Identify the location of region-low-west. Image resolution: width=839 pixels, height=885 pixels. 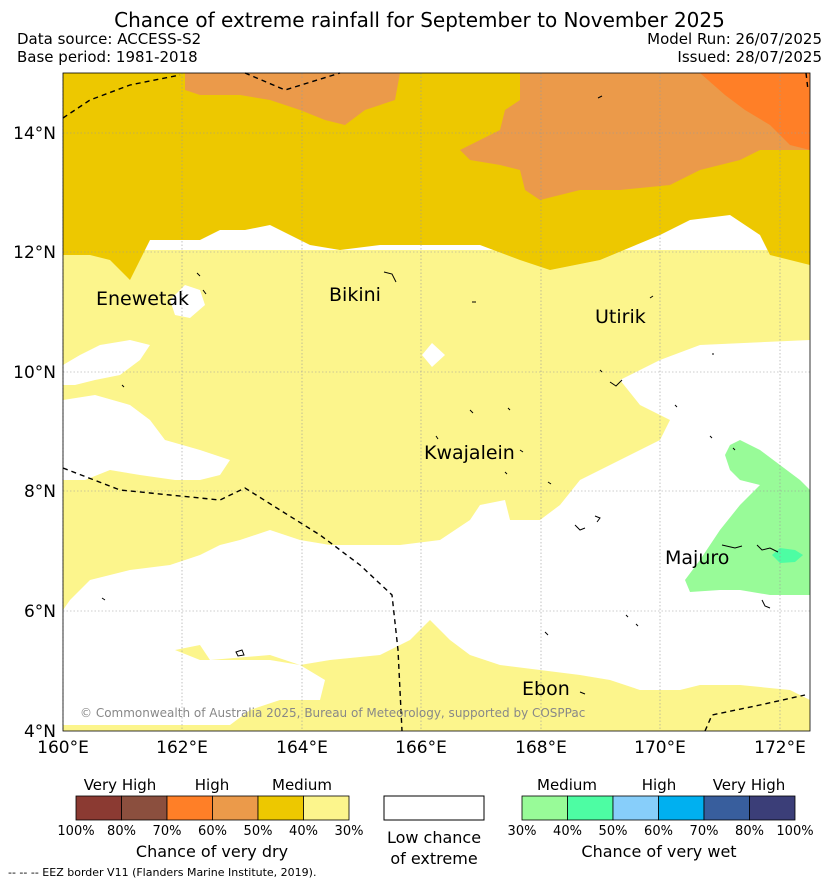
(146, 437).